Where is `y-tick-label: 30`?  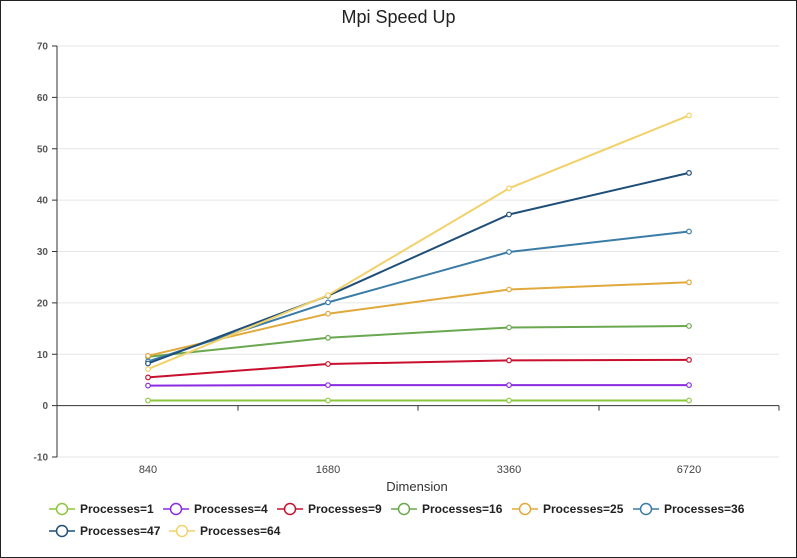 y-tick-label: 30 is located at coordinates (43, 252).